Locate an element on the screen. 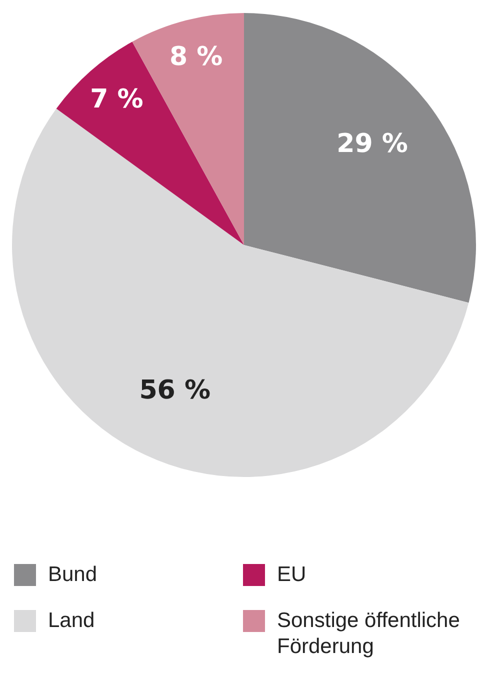  legend-label: EU is located at coordinates (292, 575).